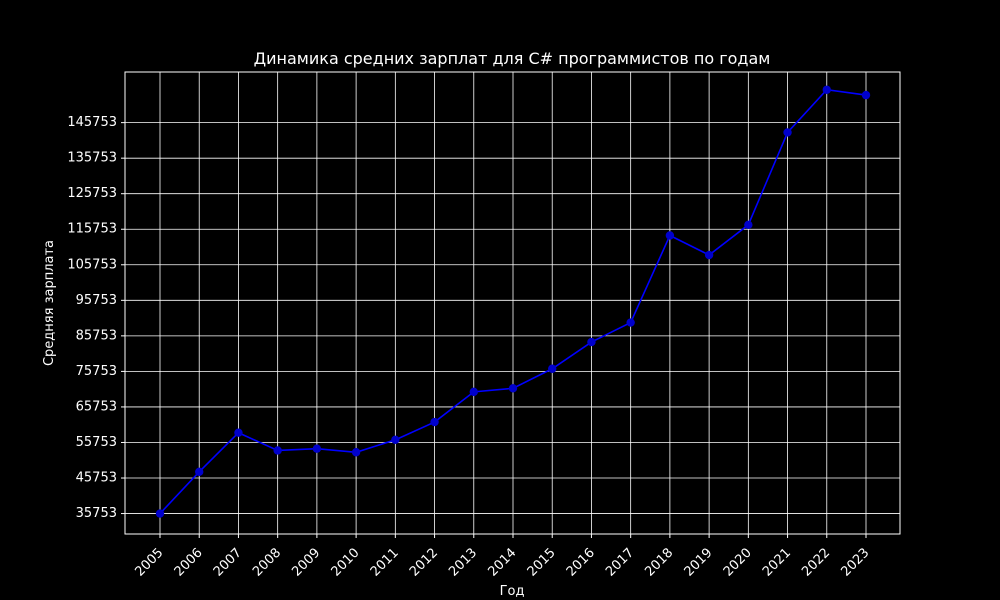  Describe the element at coordinates (96, 513) in the screenshot. I see `y-tick-label: 35753` at that location.